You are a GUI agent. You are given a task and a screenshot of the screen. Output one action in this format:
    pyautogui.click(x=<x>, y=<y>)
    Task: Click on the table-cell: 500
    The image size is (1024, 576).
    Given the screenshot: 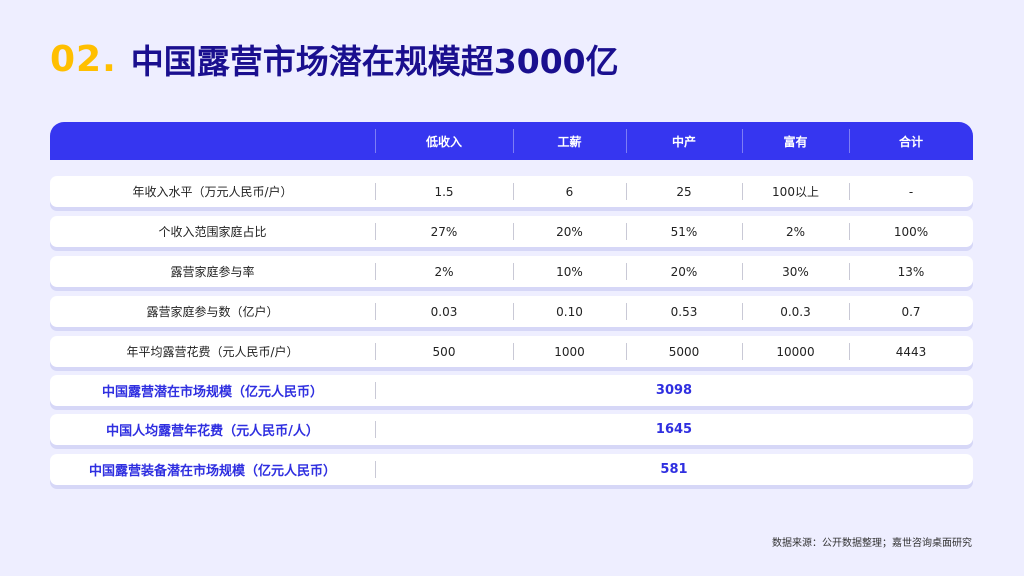 What is the action you would take?
    pyautogui.click(x=444, y=351)
    